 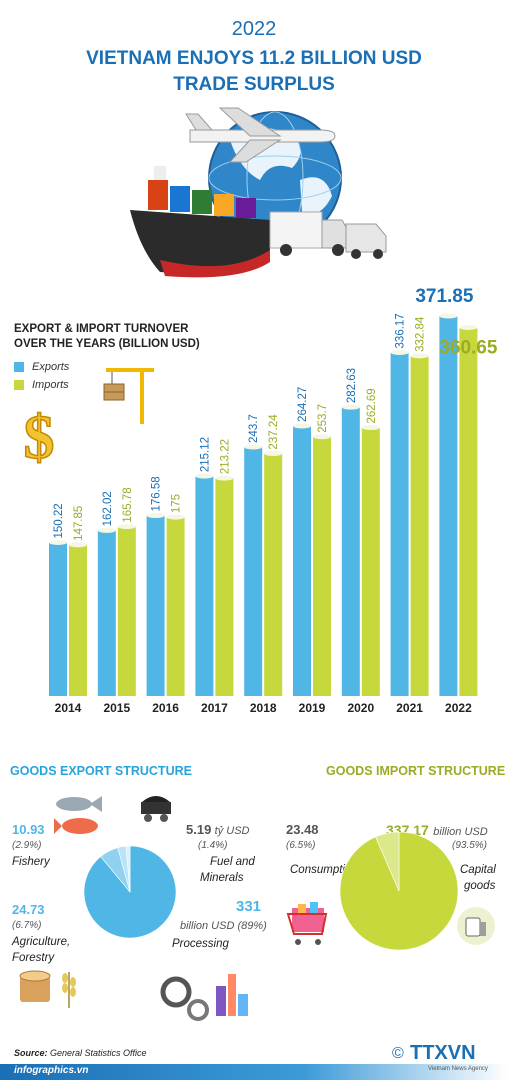 What do you see at coordinates (175, 606) in the screenshot?
I see `import-bar-2016` at bounding box center [175, 606].